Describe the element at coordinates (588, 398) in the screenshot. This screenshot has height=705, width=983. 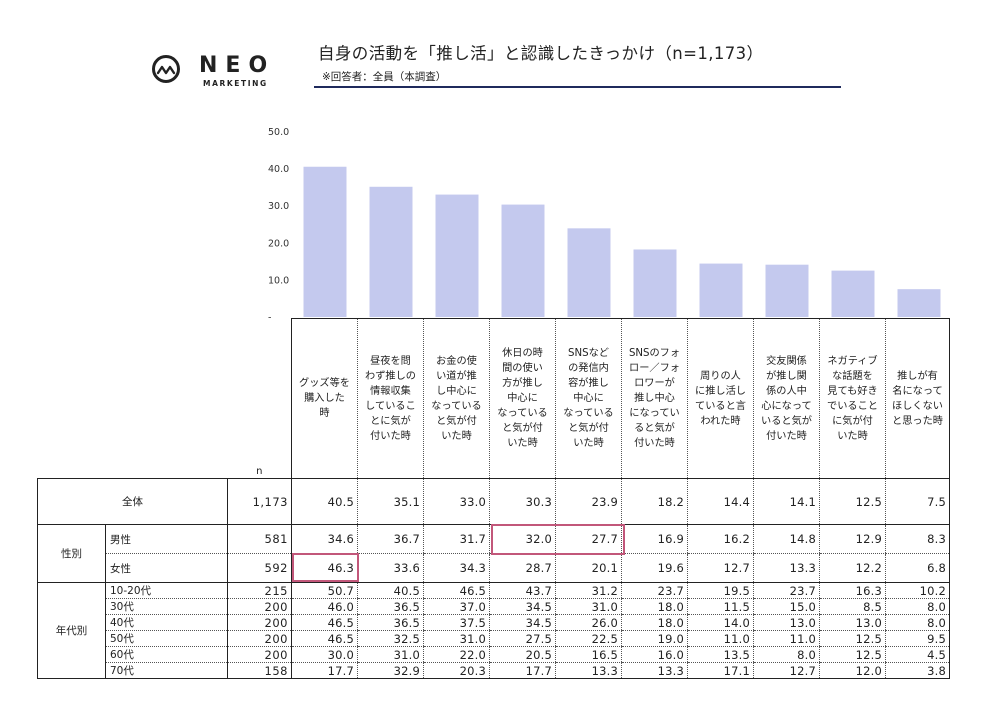
I see `column-header: SNSなど の発信内 容が推し 中心に なっている と気が付 いた時` at that location.